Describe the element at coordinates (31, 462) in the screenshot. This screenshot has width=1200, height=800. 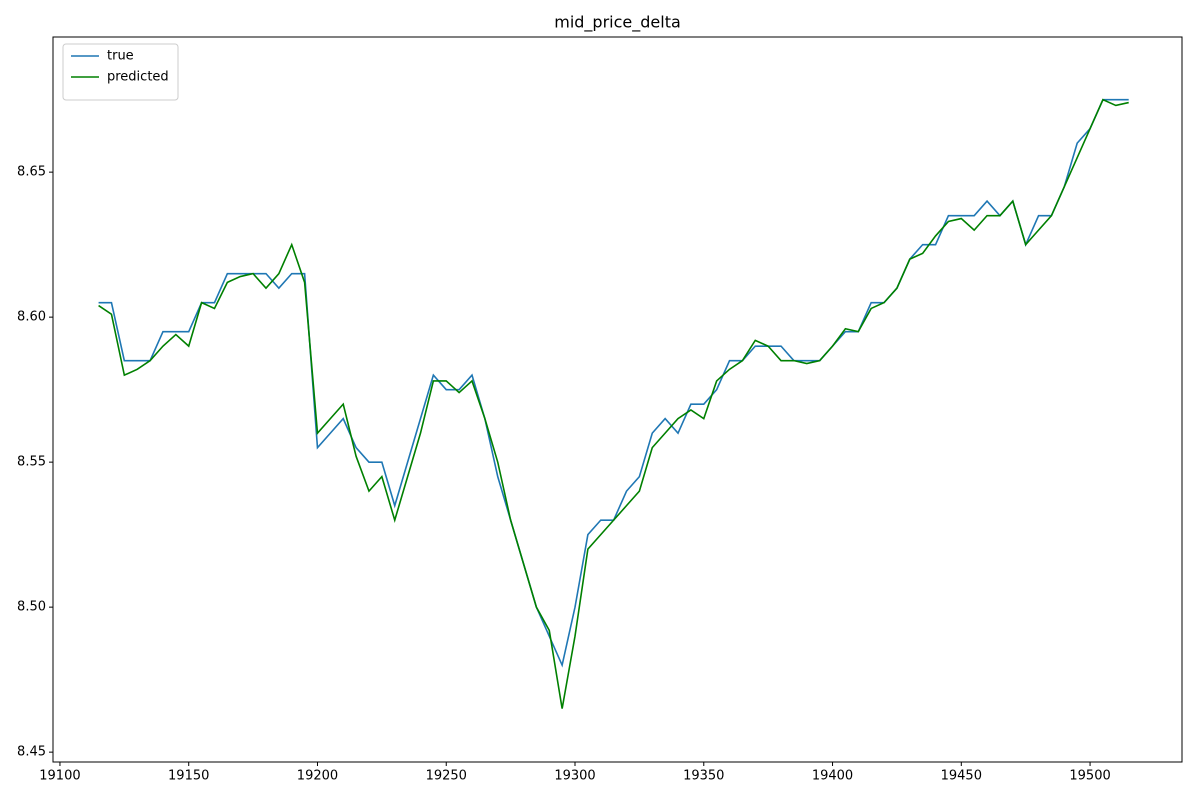
I see `y-tick-label: 8.55` at that location.